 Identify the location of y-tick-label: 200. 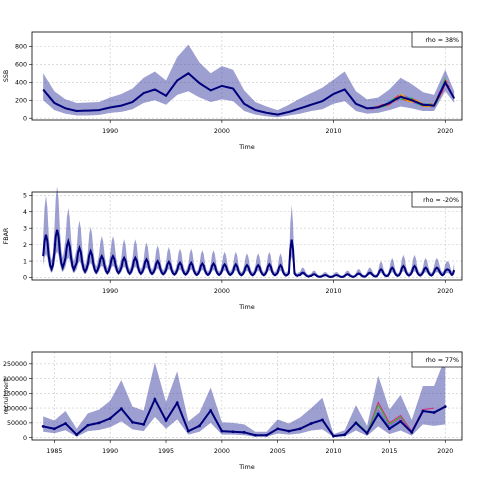
(21, 100).